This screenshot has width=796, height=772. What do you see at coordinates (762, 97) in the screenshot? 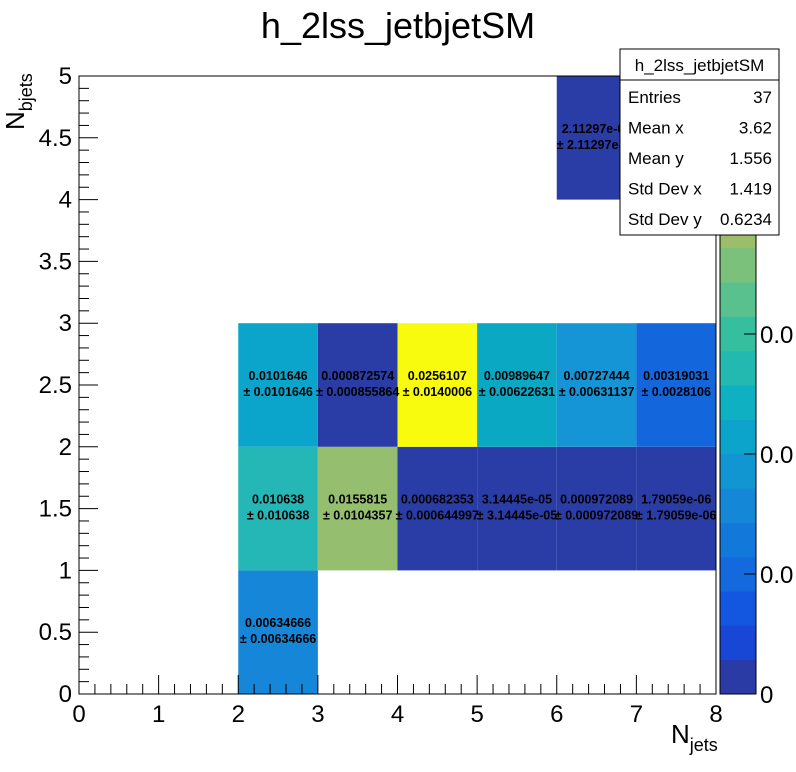
I see `stats-row-value: 37` at bounding box center [762, 97].